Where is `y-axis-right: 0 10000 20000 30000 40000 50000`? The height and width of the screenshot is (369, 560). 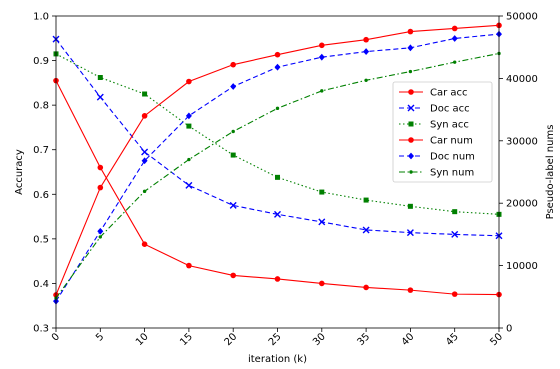
y-axis-right: 0 10000 20000 30000 40000 50000 is located at coordinates (518, 173).